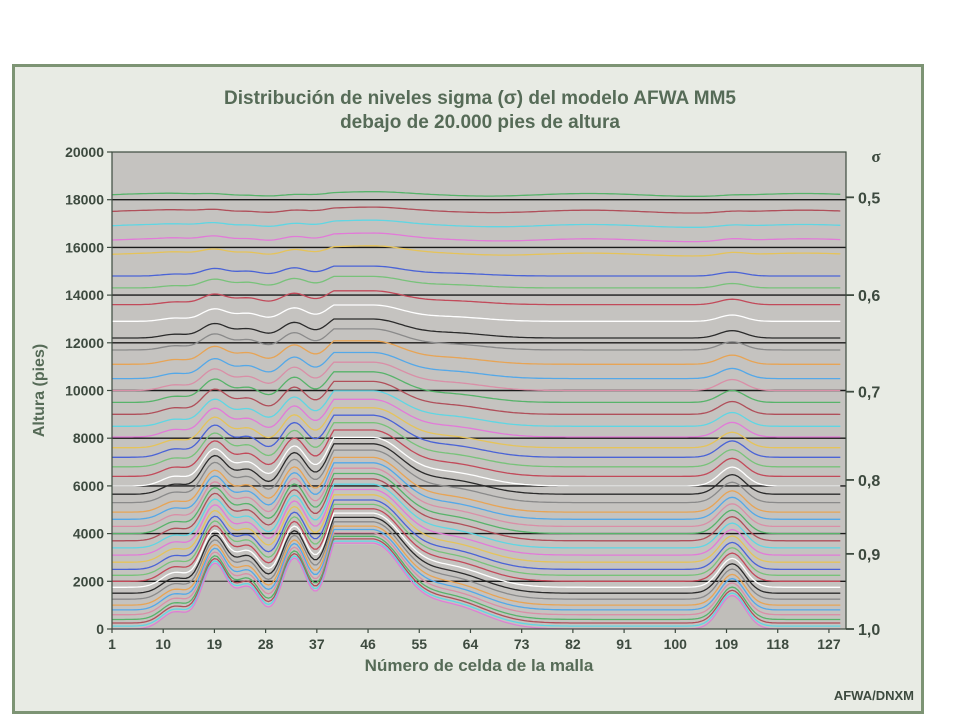 The image size is (960, 720). I want to click on y-tick-label-8: 16000, so click(84, 247).